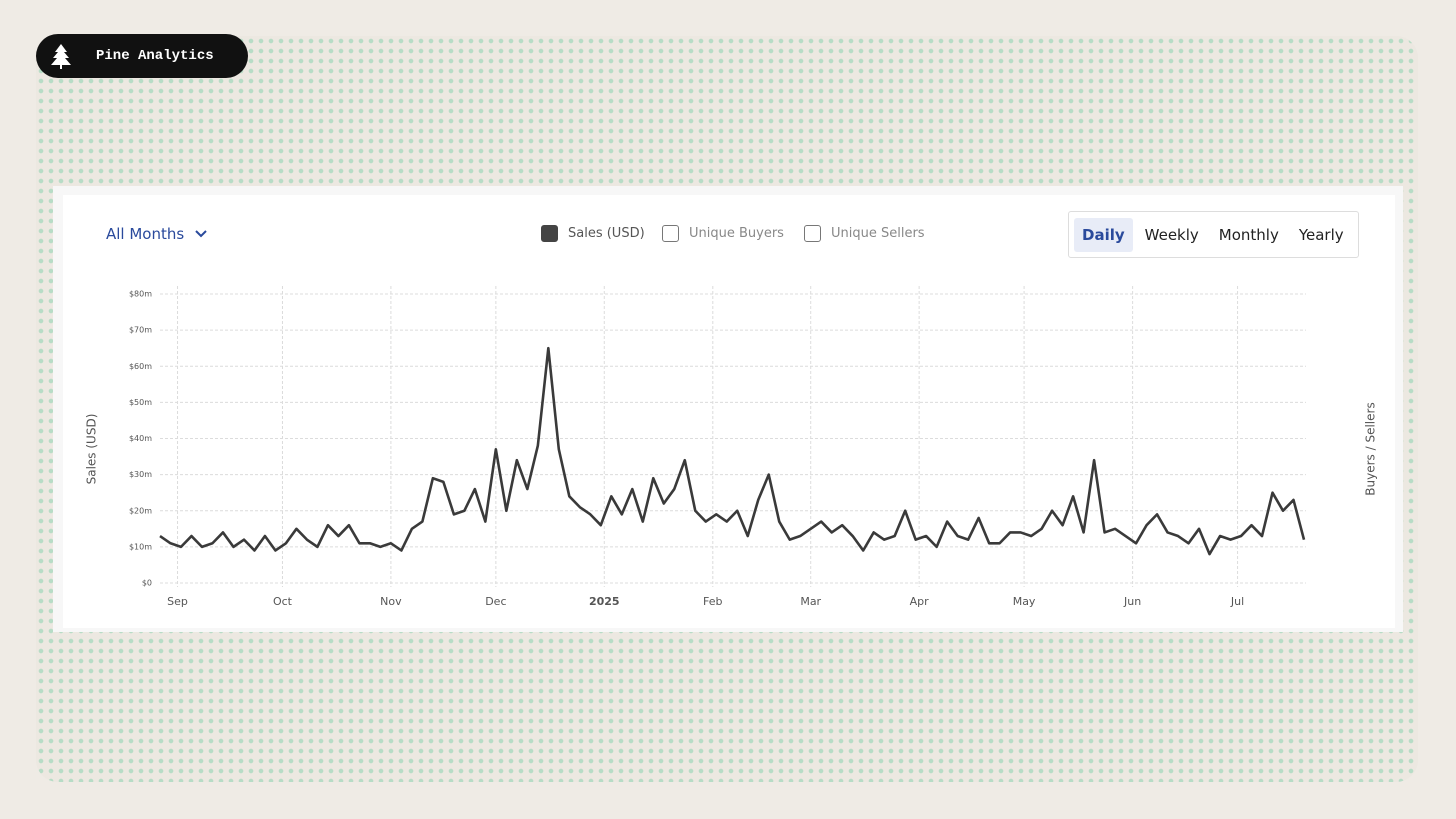  What do you see at coordinates (810, 601) in the screenshot?
I see `x-tick-label: Mar` at bounding box center [810, 601].